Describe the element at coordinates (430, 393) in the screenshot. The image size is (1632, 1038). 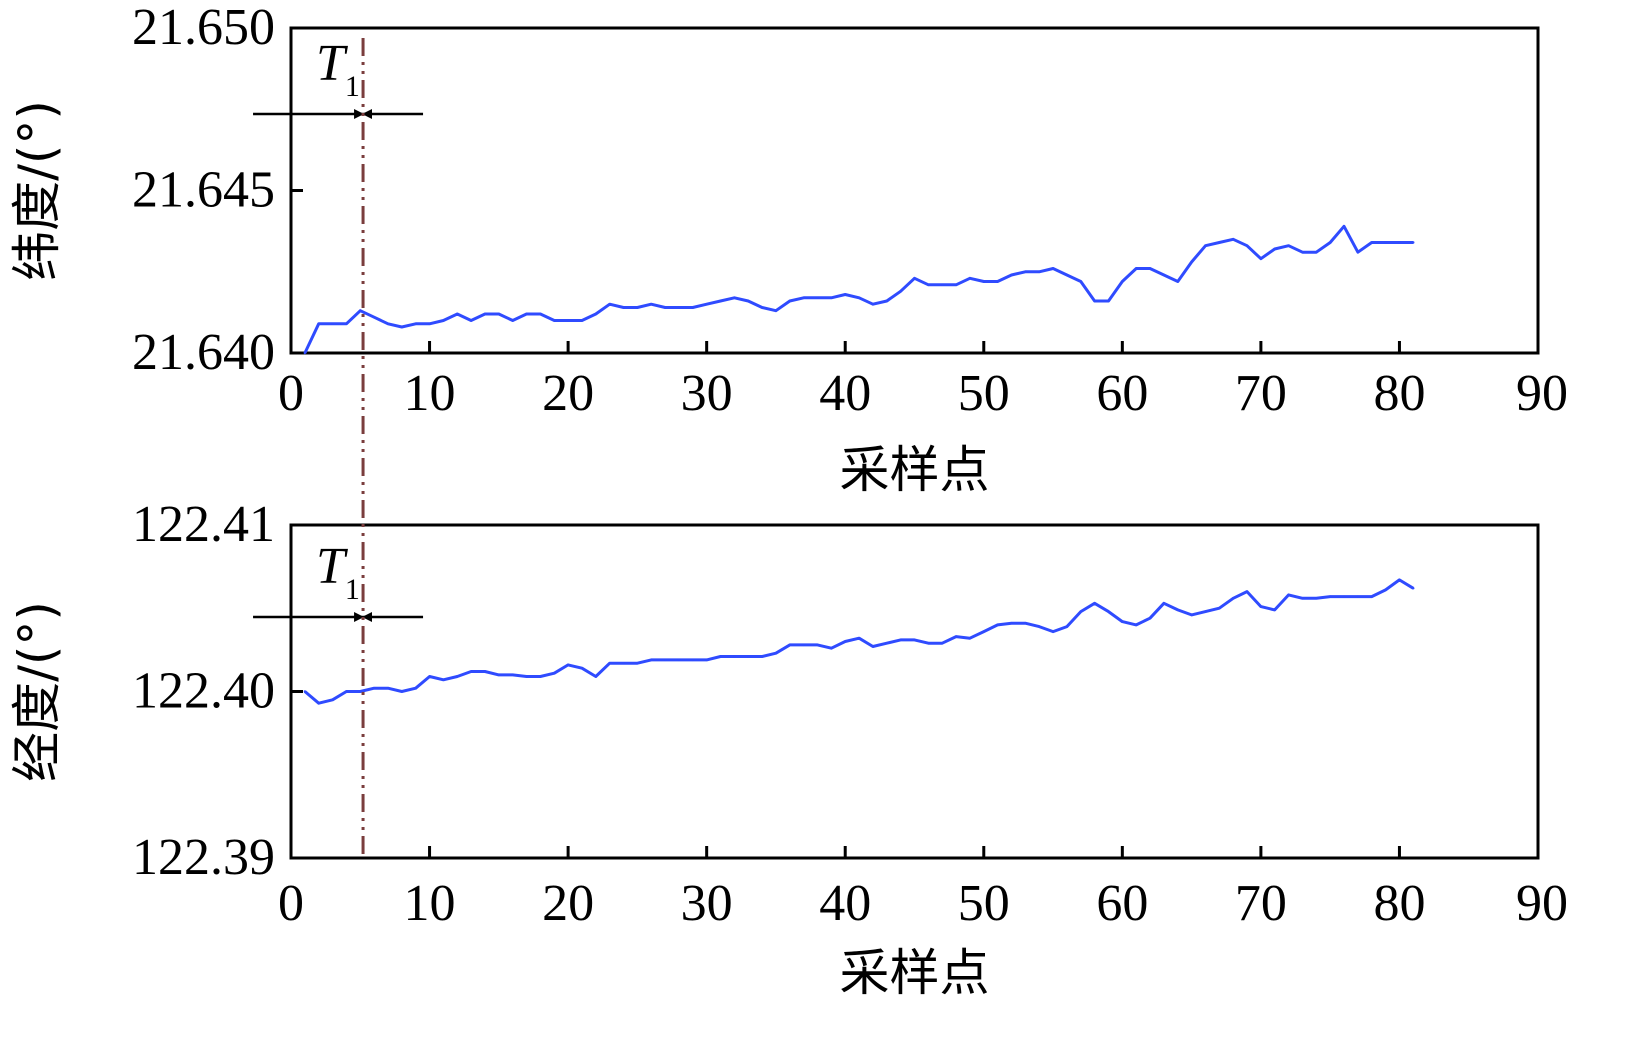
I see `x-tick-label: 10` at that location.